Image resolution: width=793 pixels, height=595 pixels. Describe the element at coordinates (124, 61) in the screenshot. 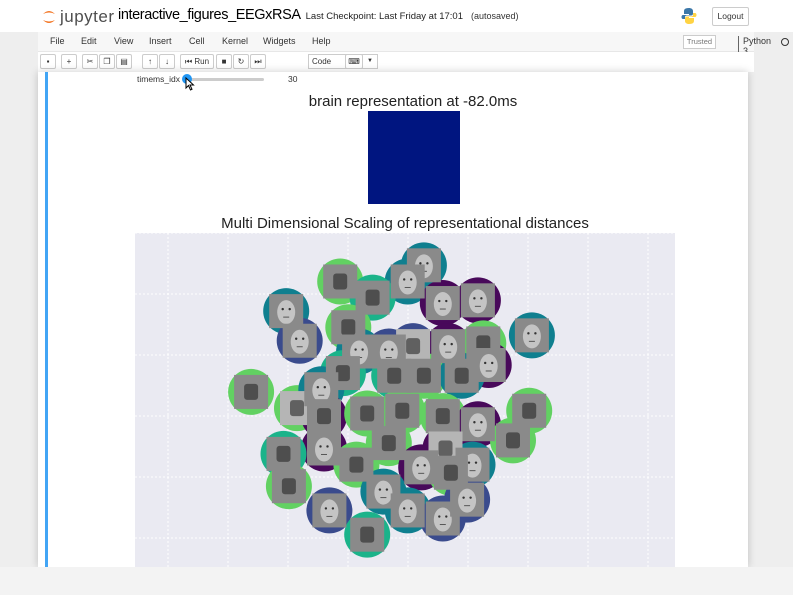

I see `paste-button: ▤` at that location.